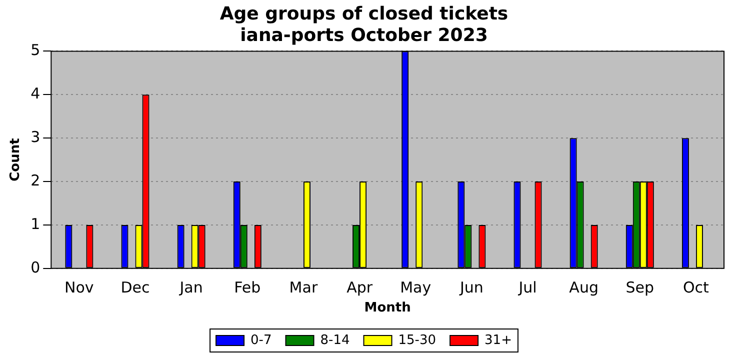  What do you see at coordinates (364, 24) in the screenshot?
I see `chart-title: Age groups of closed tickets iana-ports October 2023` at bounding box center [364, 24].